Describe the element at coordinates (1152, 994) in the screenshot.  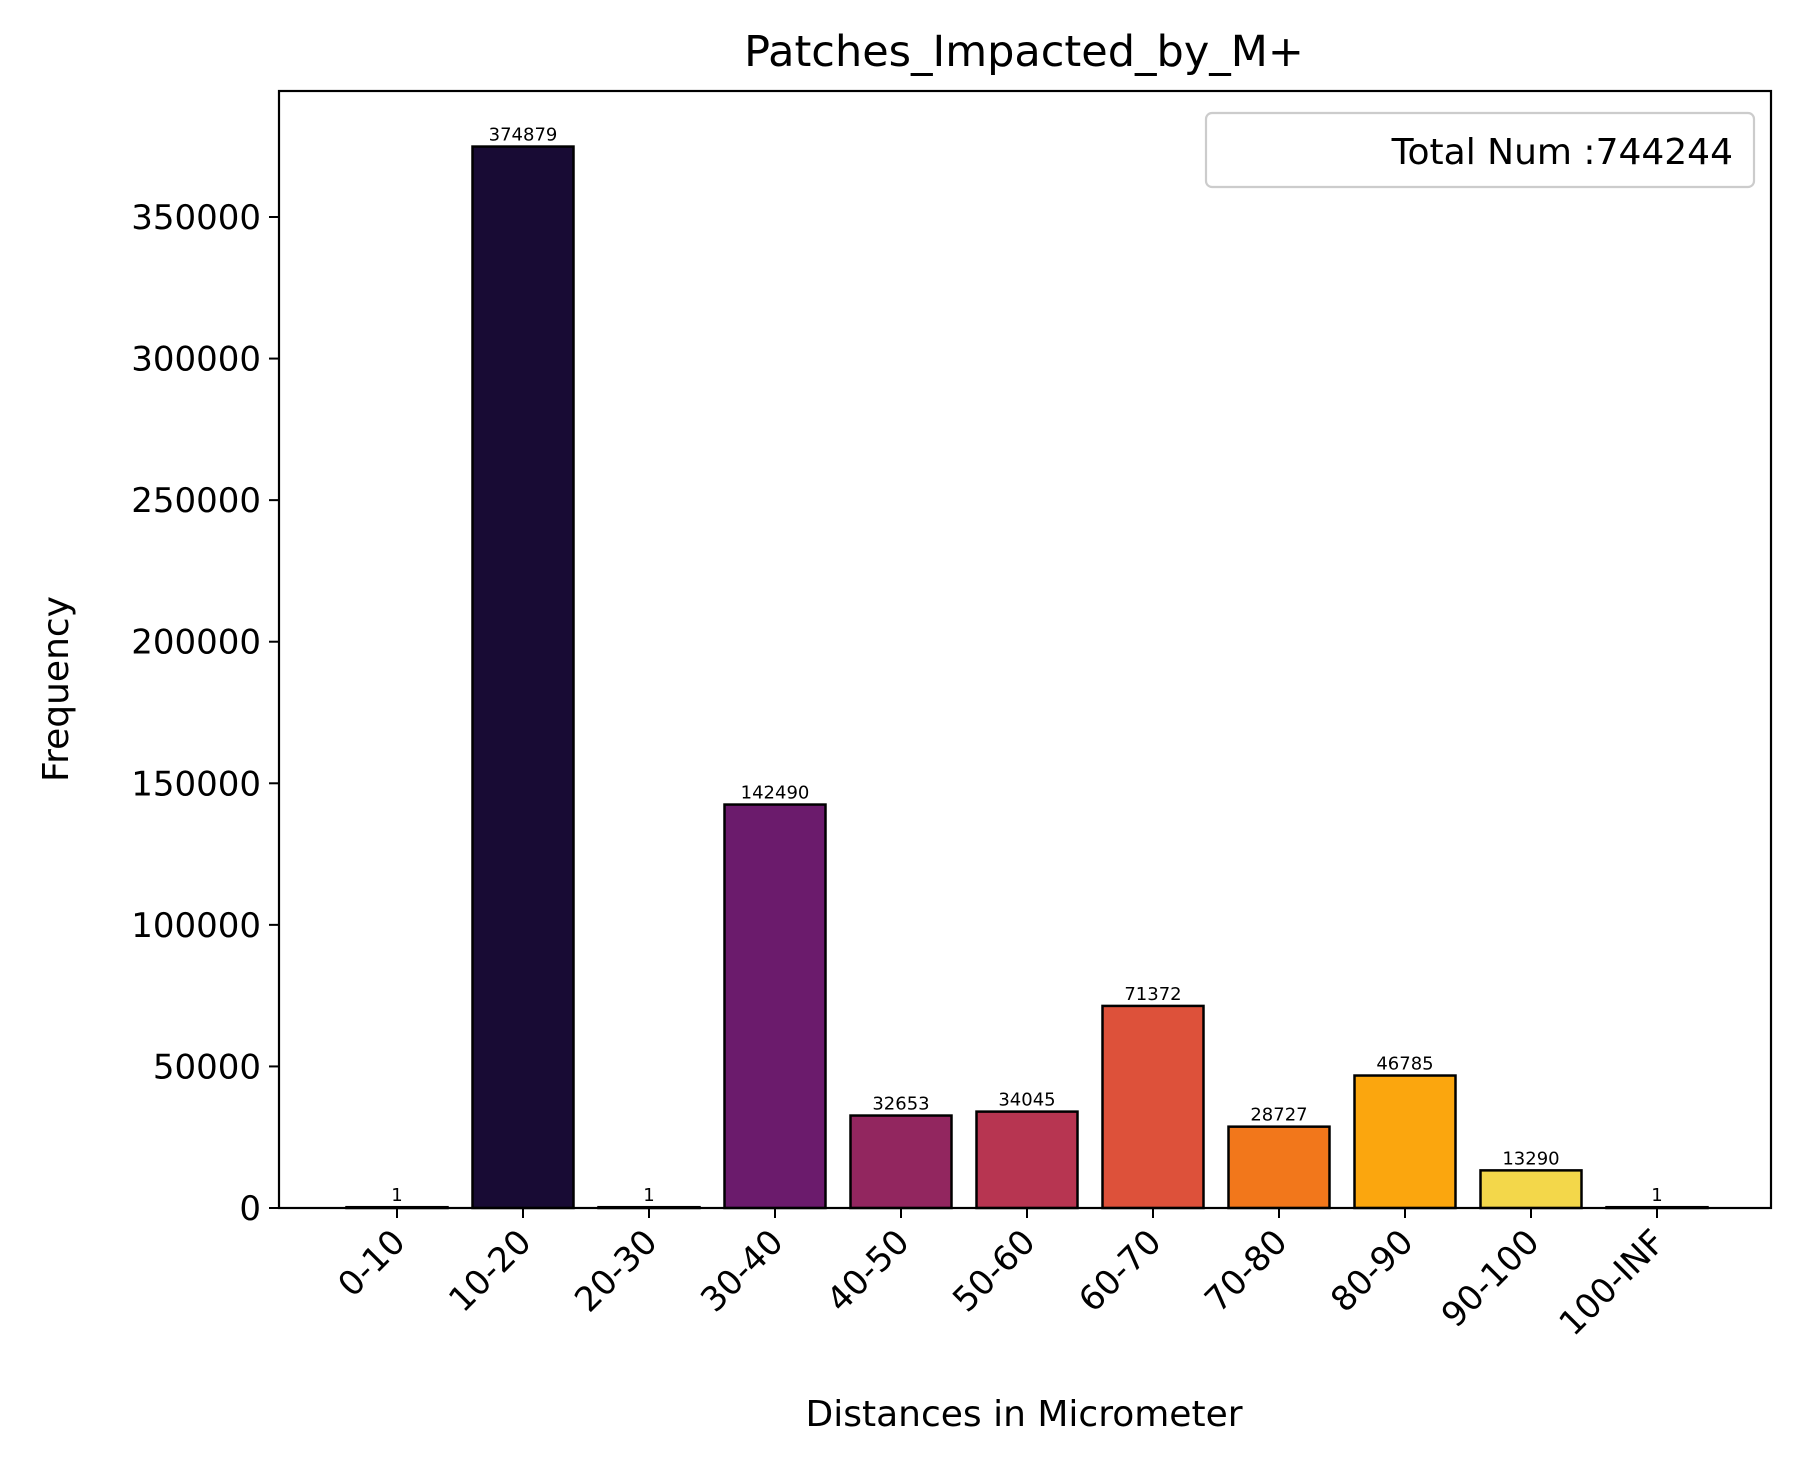
I see `value-label-60-70: 71372` at that location.